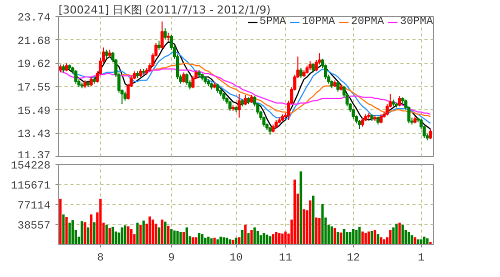  I want to click on x-tick-label: 12, so click(353, 258).